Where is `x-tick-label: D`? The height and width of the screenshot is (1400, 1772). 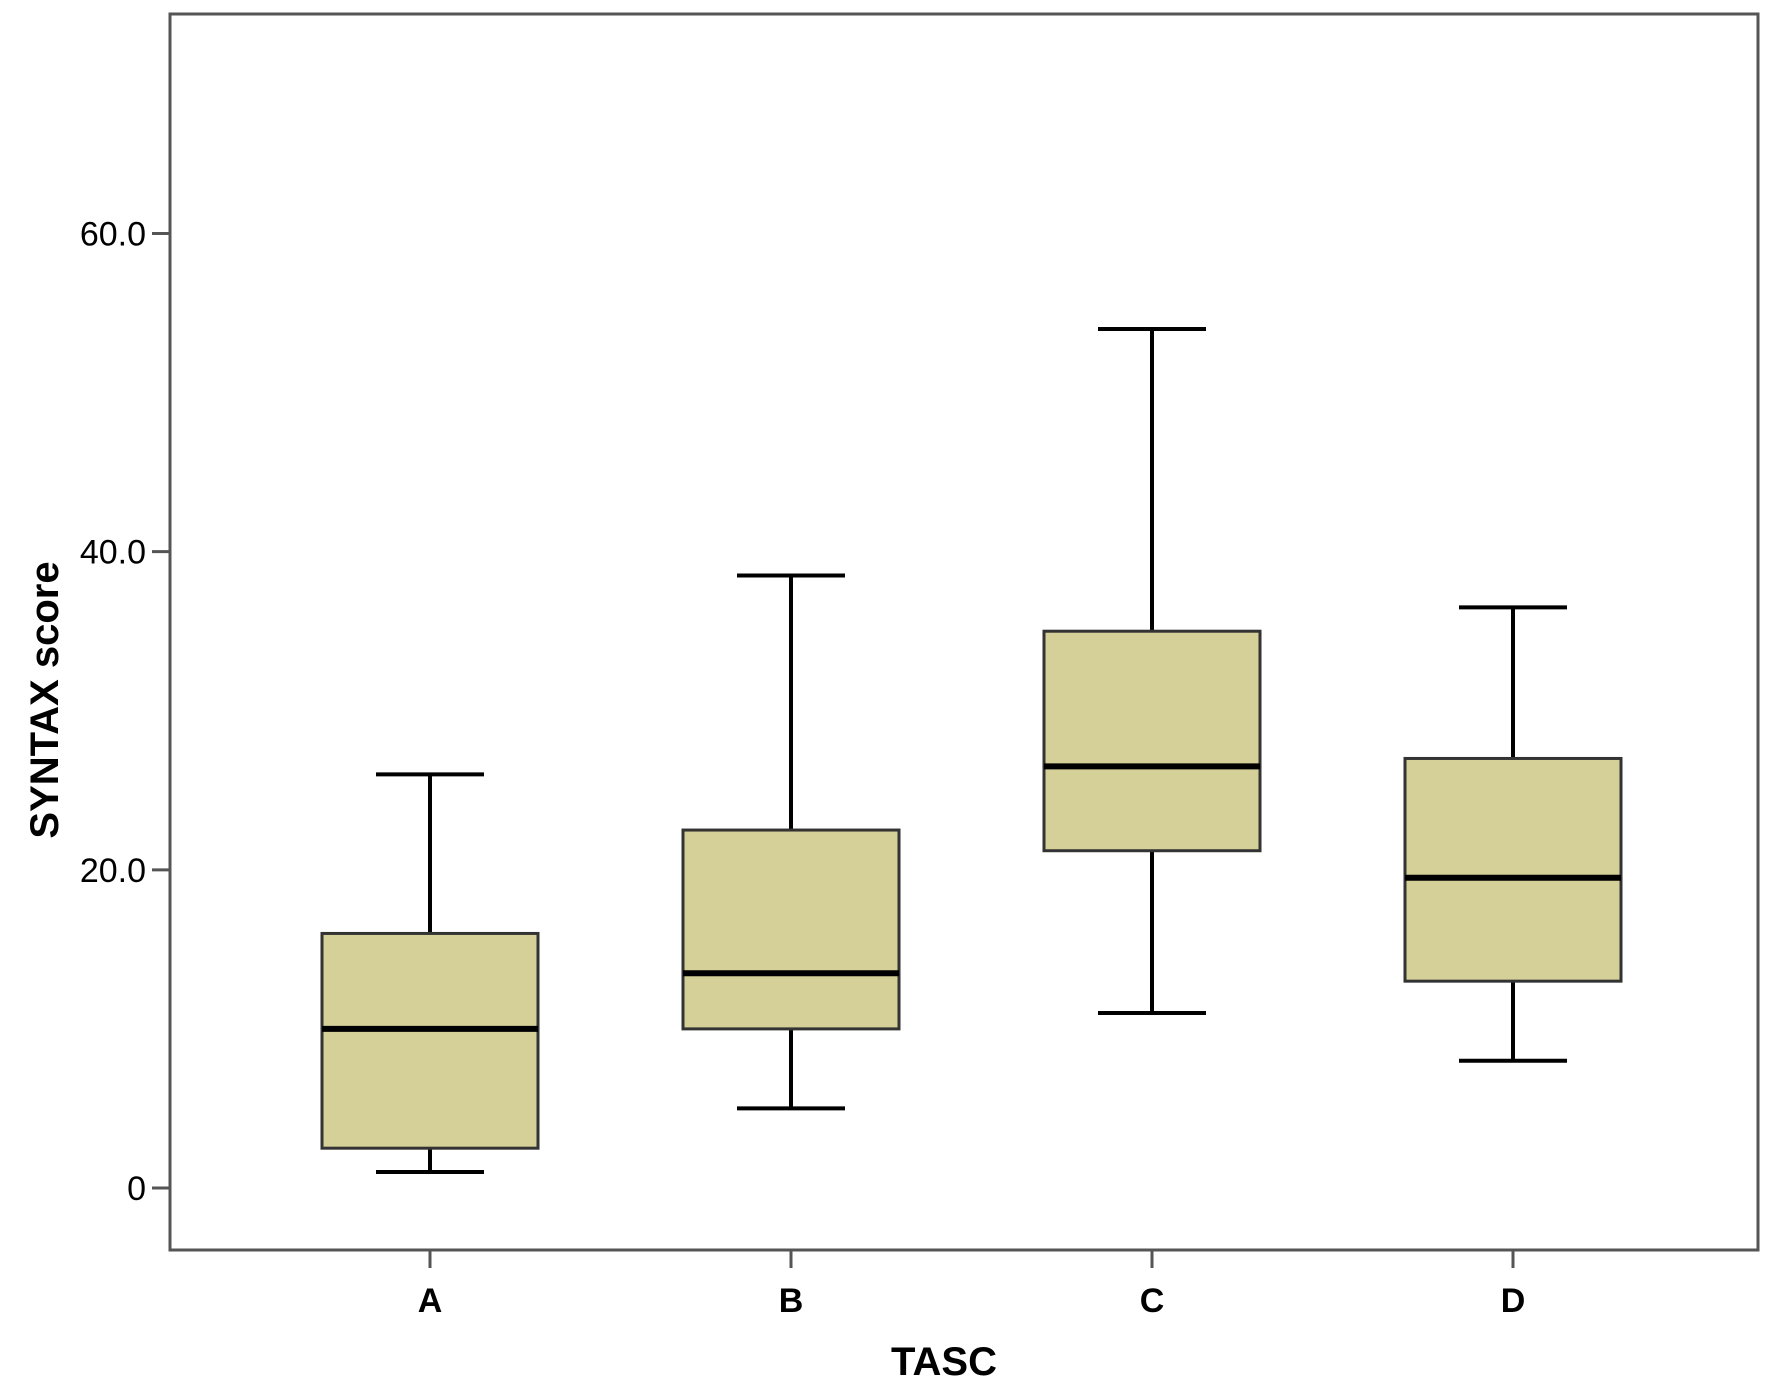 x-tick-label: D is located at coordinates (1513, 1301).